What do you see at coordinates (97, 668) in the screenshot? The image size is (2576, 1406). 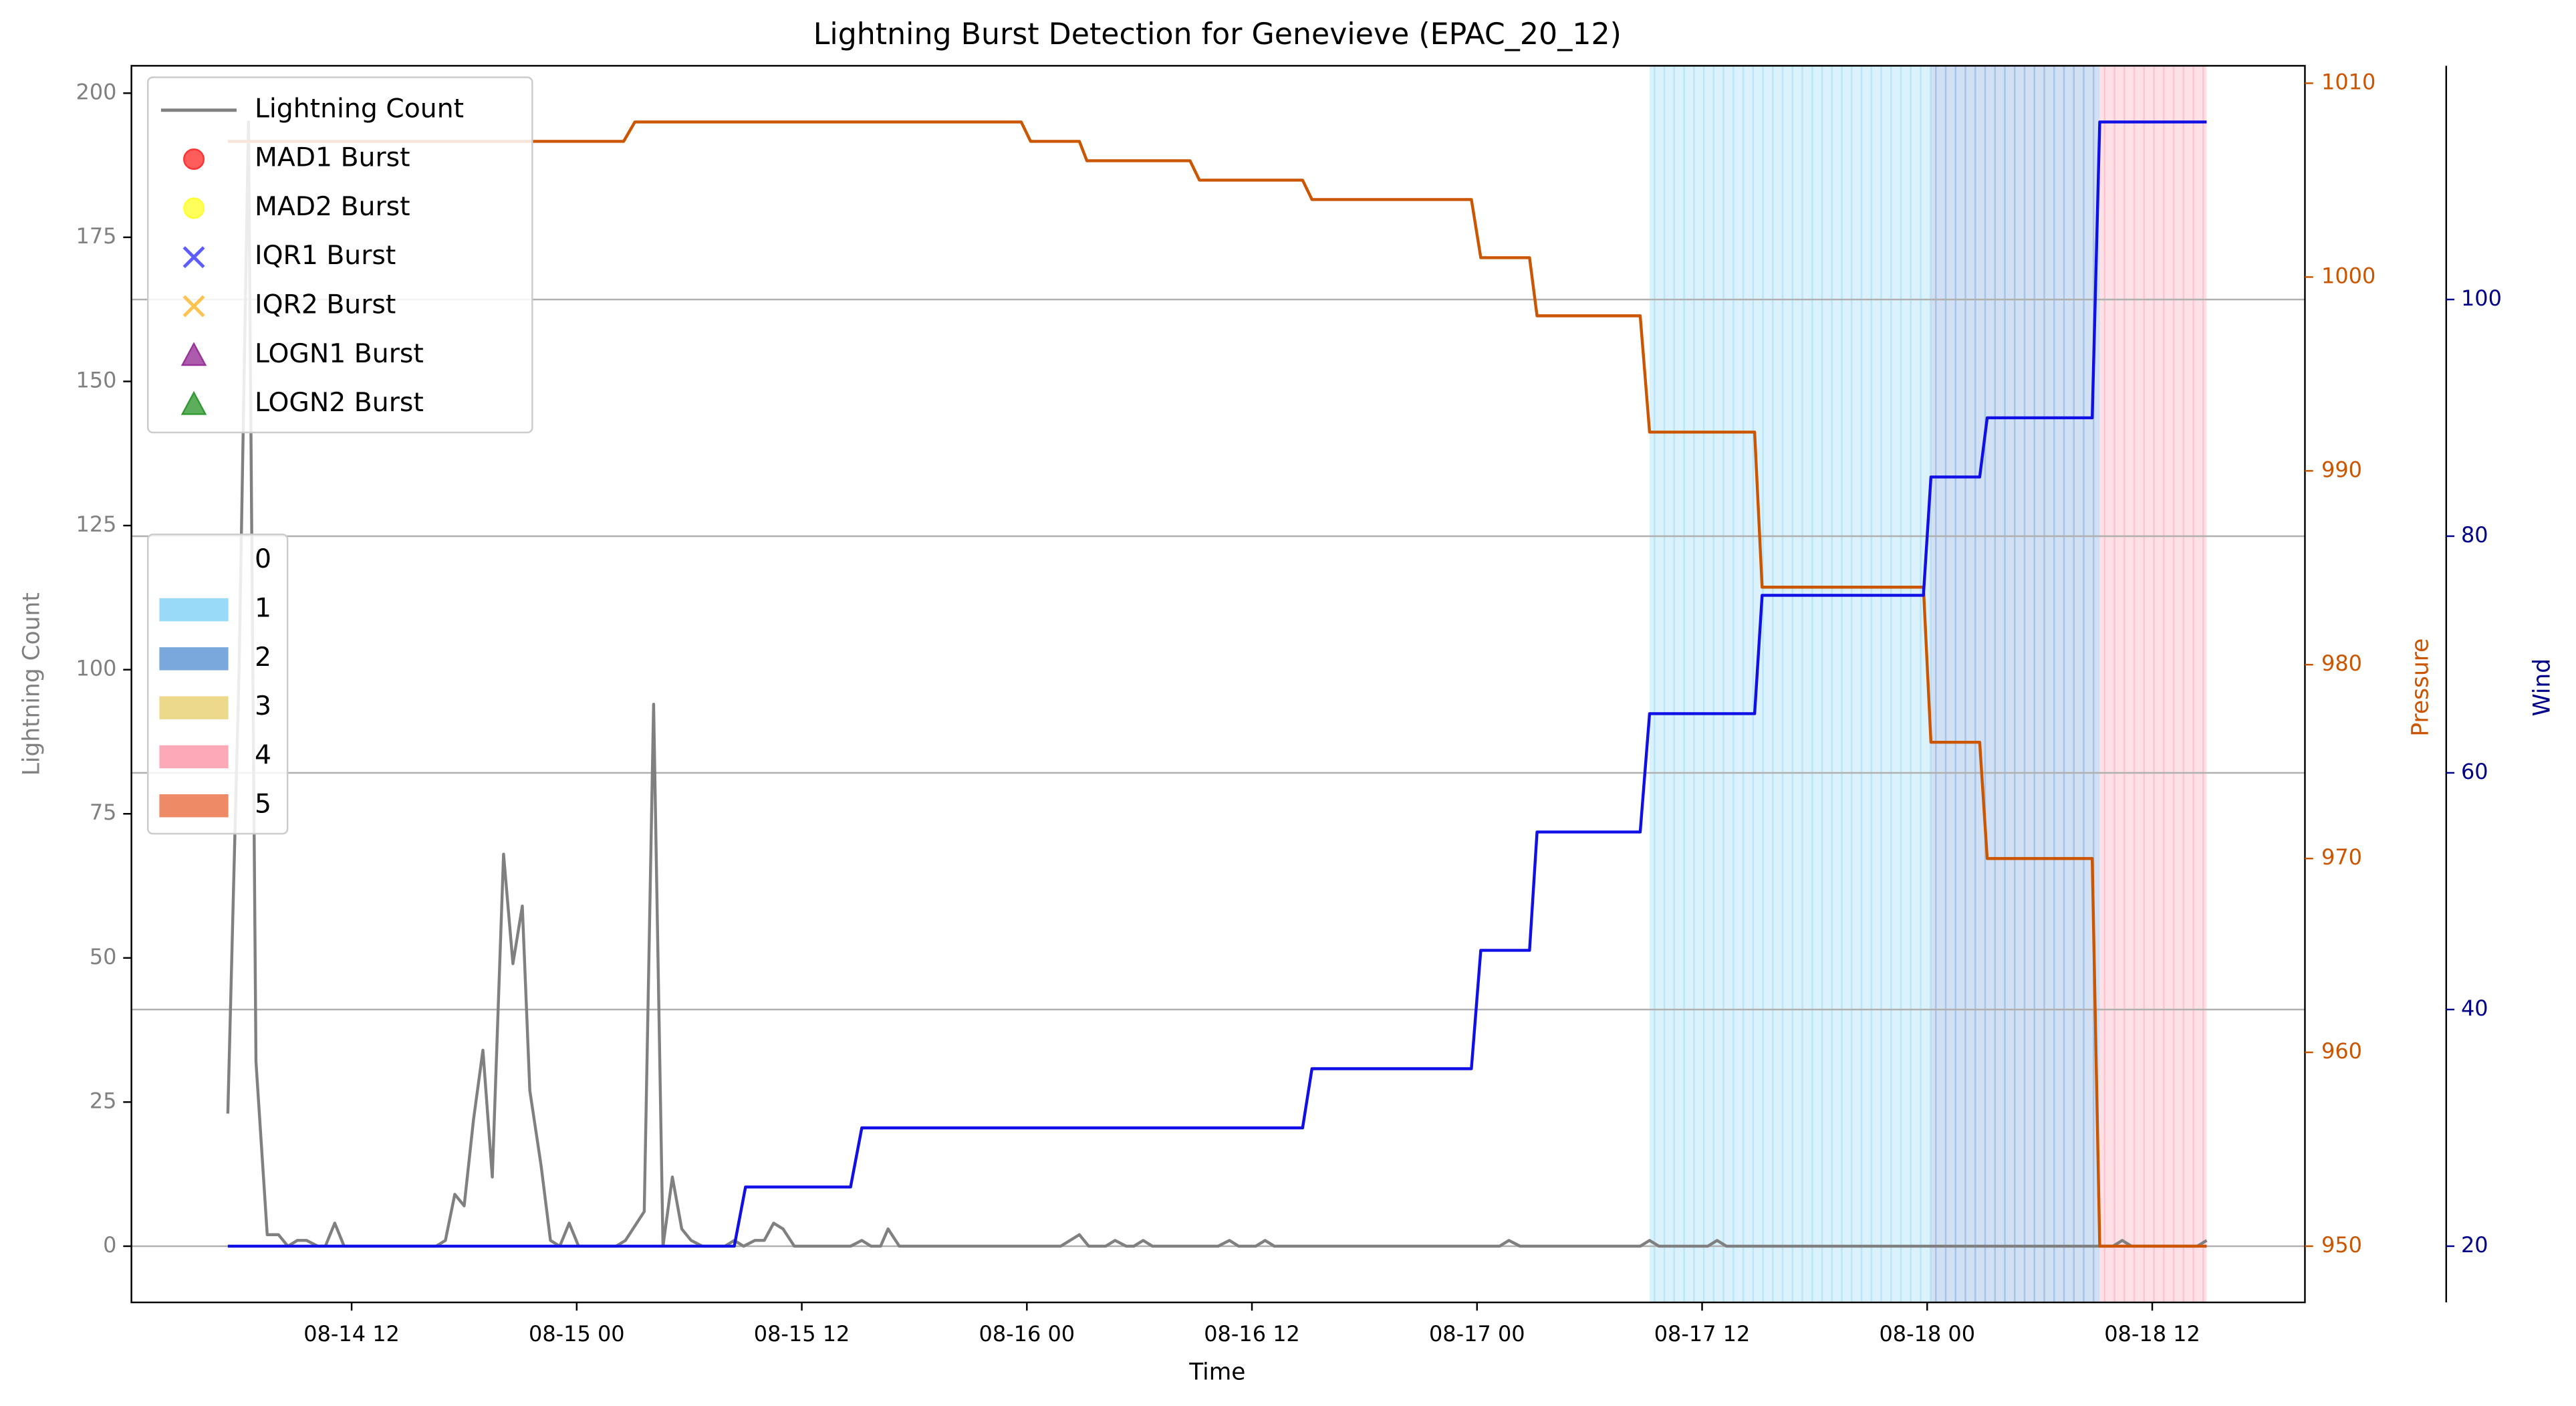 I see `y-tick-label: 100` at bounding box center [97, 668].